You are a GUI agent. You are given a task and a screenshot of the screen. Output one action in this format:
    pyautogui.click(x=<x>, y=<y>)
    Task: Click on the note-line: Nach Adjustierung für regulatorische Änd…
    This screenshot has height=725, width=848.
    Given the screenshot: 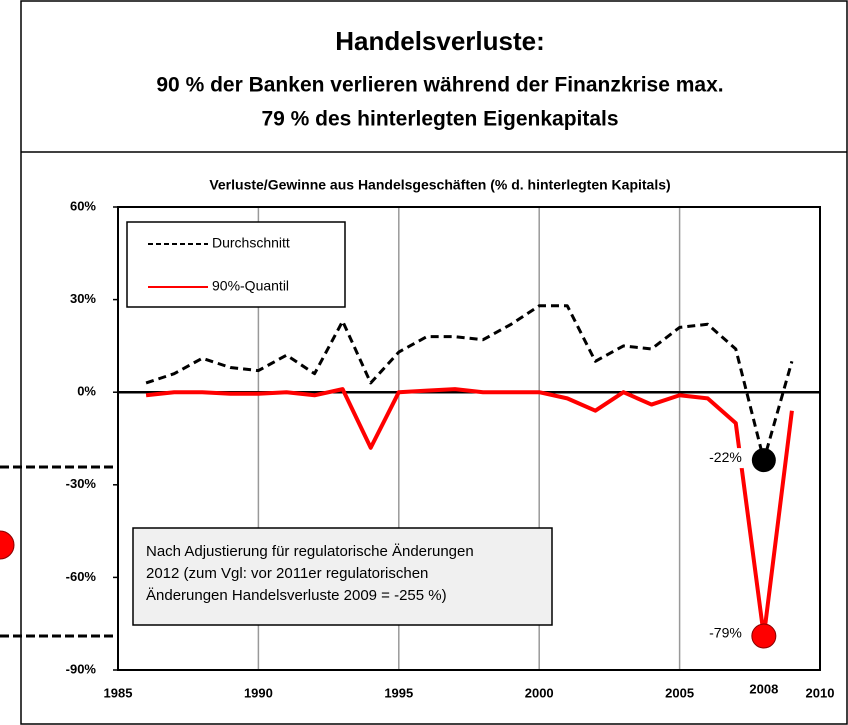 What is the action you would take?
    pyautogui.click(x=310, y=551)
    